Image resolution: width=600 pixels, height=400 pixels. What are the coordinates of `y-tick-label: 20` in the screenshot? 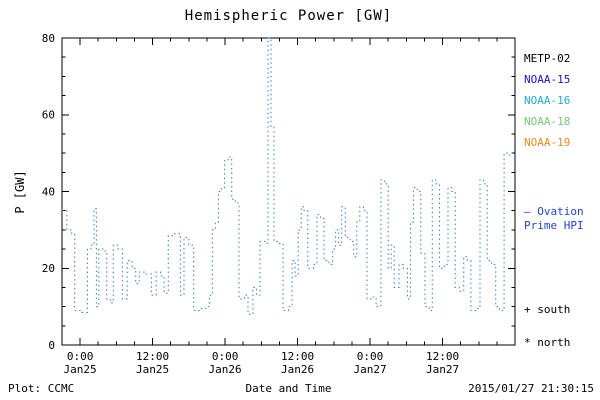 It's located at (48, 268).